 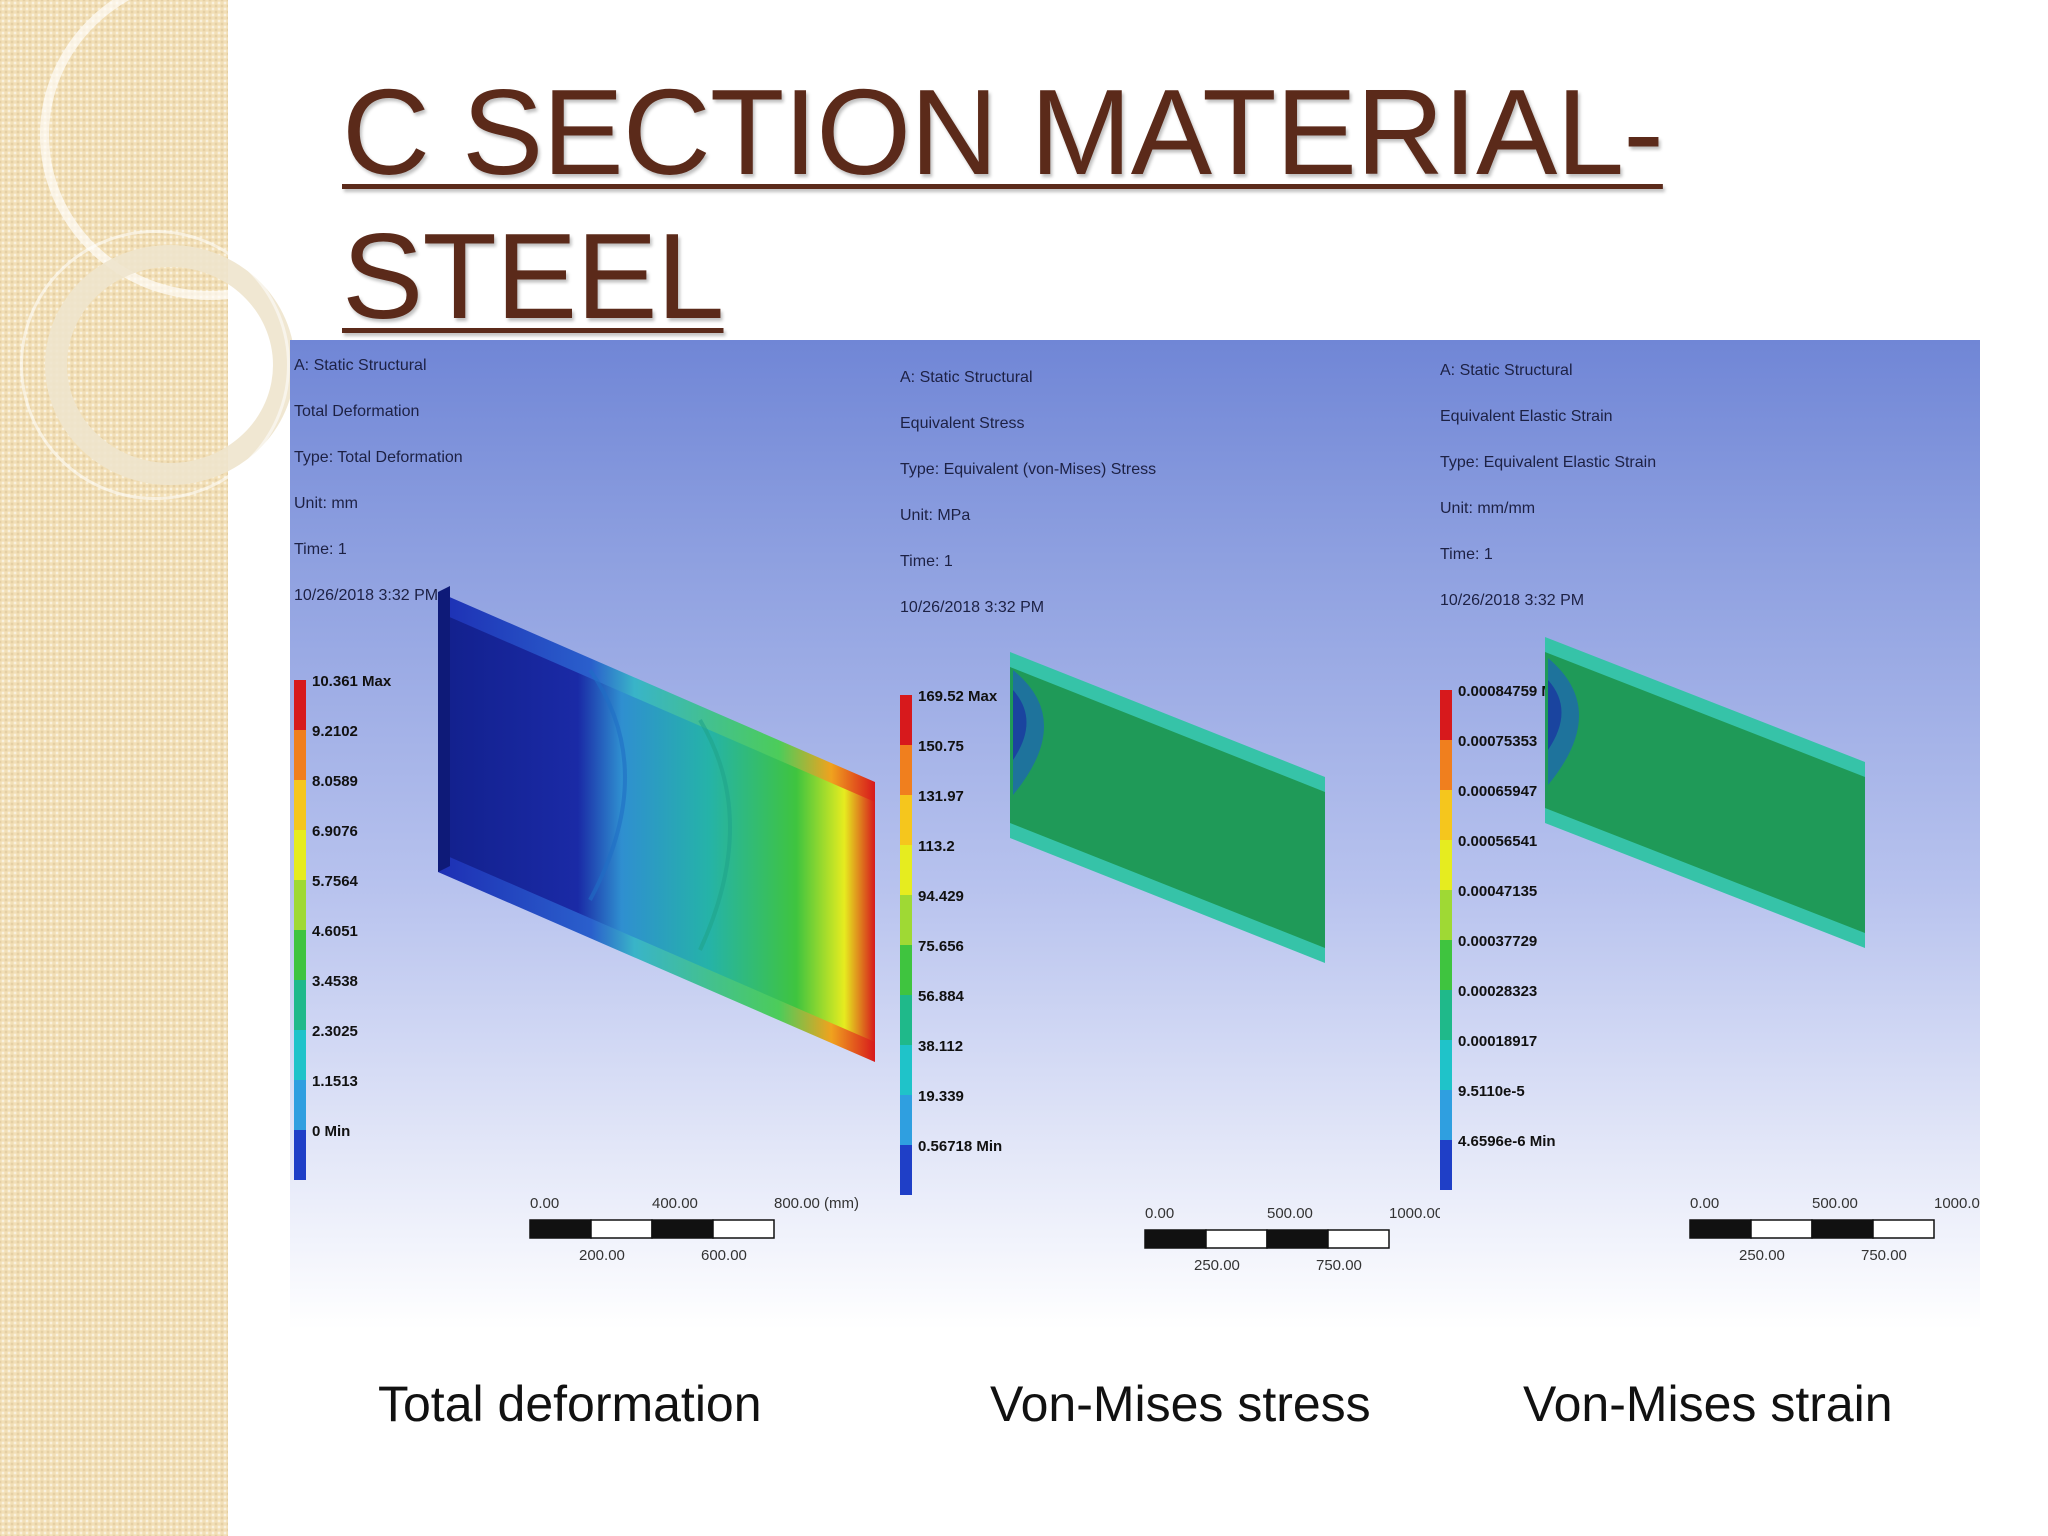 What do you see at coordinates (335, 1031) in the screenshot?
I see `legend-label: 2.3025` at bounding box center [335, 1031].